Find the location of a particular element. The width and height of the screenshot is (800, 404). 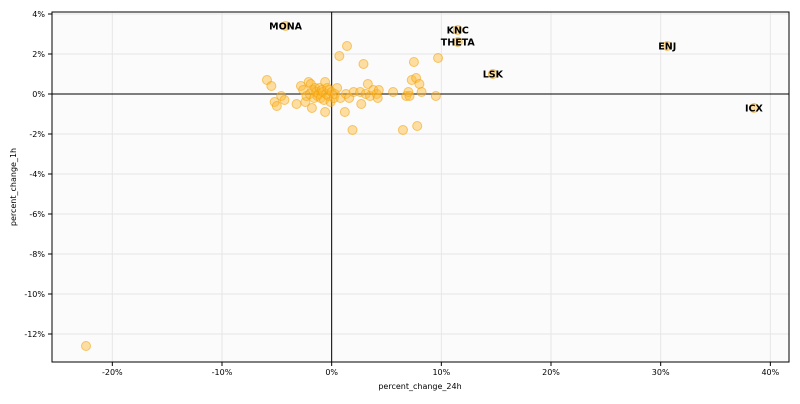

point-label-lsk: LSK is located at coordinates (493, 75).